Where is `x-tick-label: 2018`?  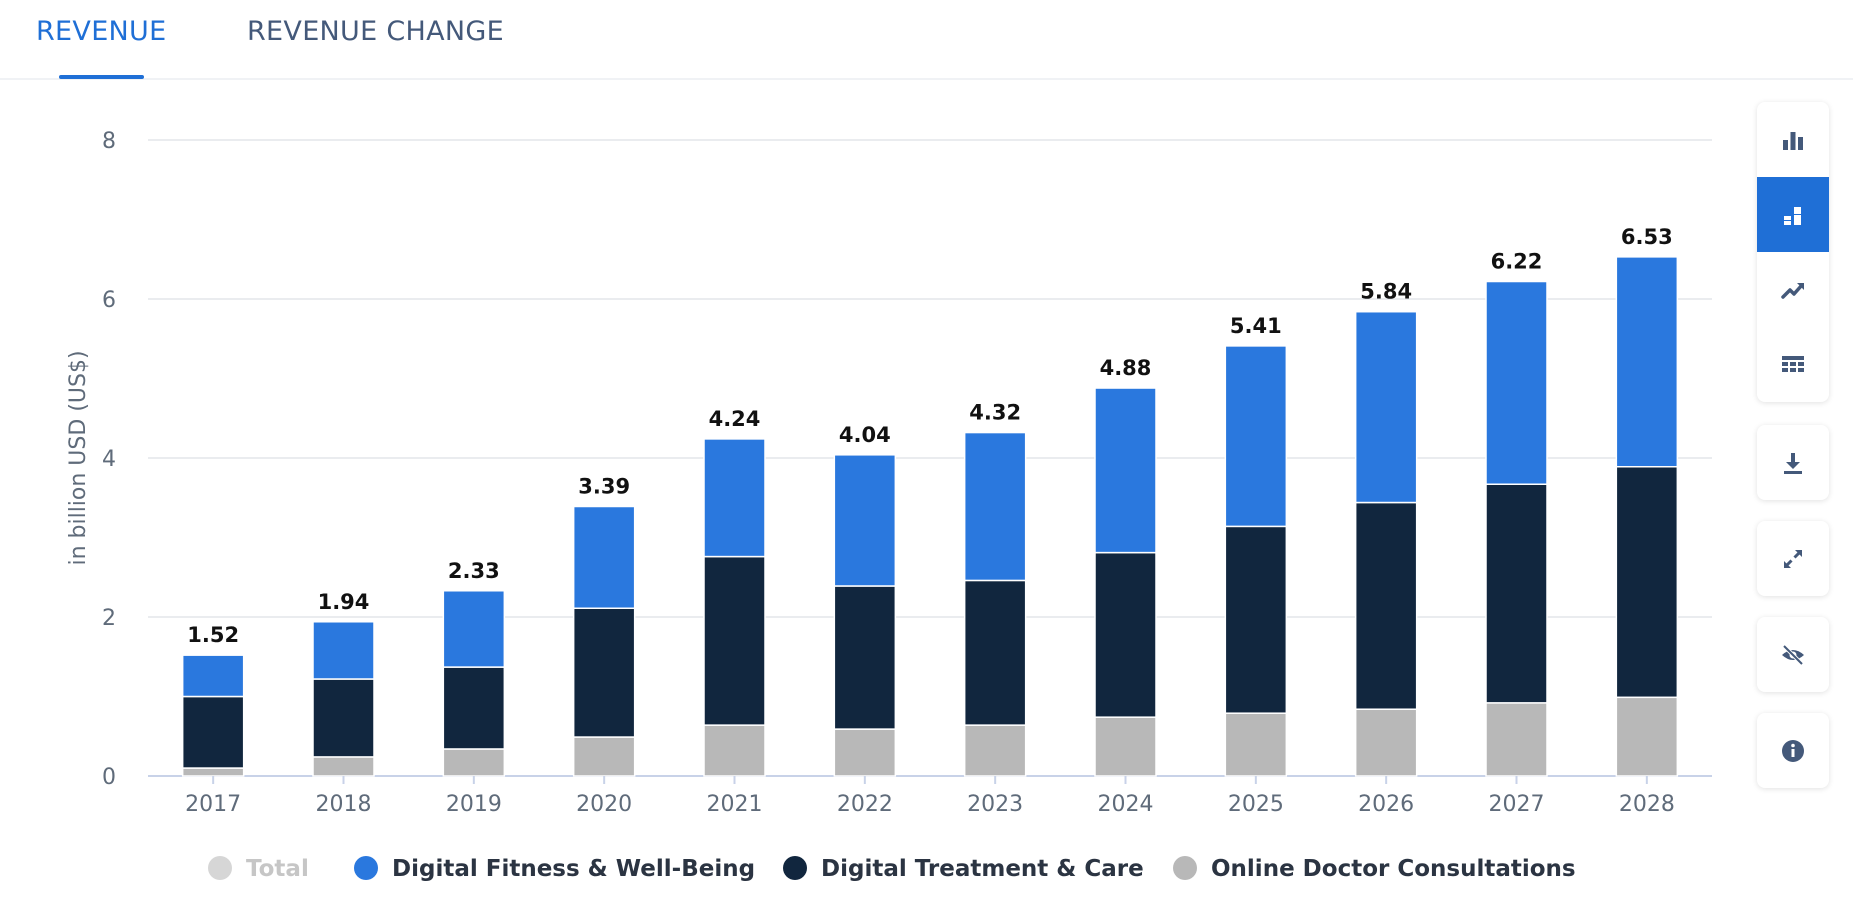
x-tick-label: 2018 is located at coordinates (344, 804).